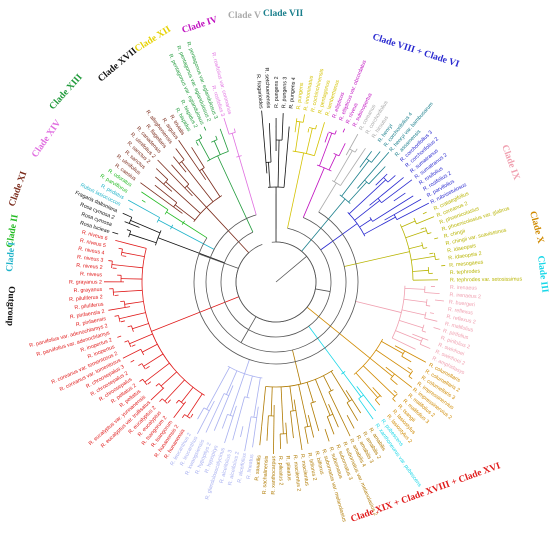  What do you see at coordinates (461, 320) in the screenshot?
I see `leaf-label: R. reflexus 2` at bounding box center [461, 320].